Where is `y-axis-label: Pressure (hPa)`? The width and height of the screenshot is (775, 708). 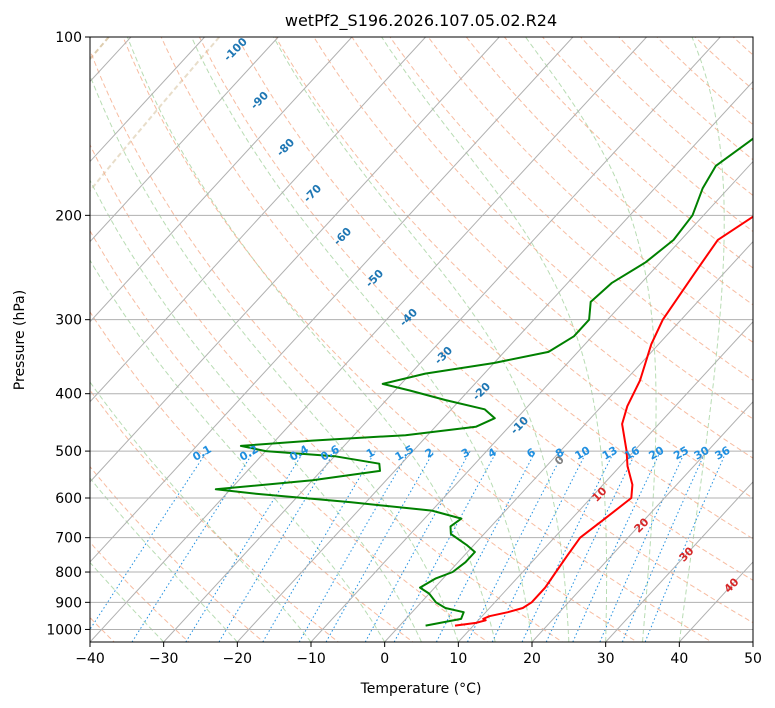
y-axis-label: Pressure (hPa) is located at coordinates (20, 340).